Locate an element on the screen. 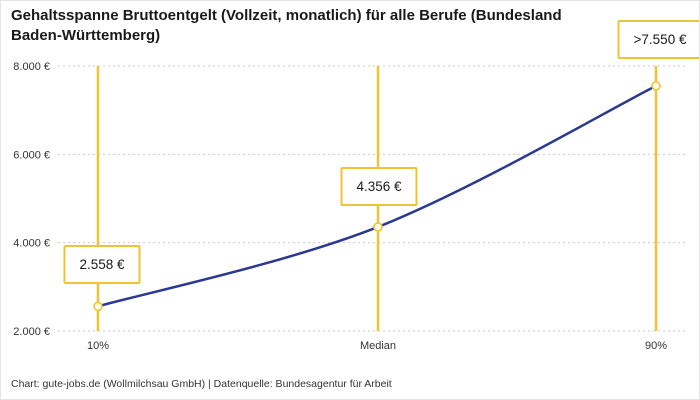 The width and height of the screenshot is (700, 400). x-tick-label: Median is located at coordinates (378, 346).